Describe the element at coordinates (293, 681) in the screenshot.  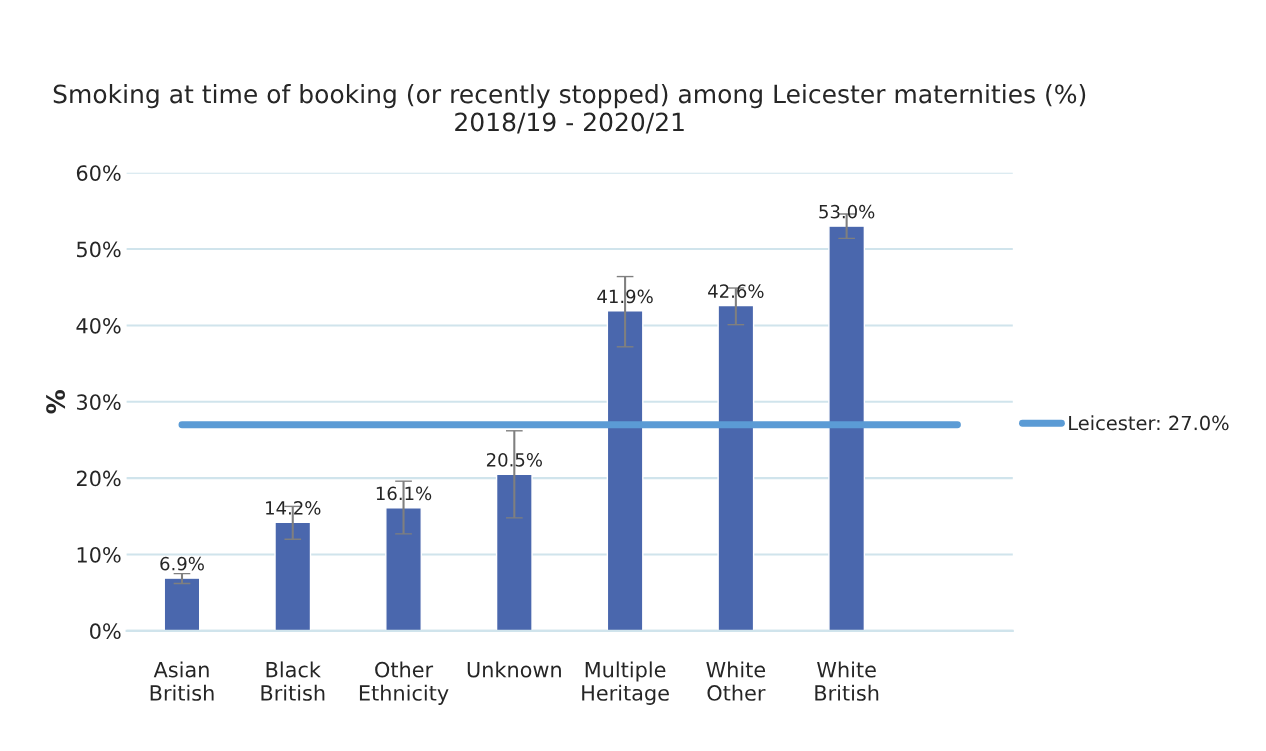
I see `x-tick-label: Black British` at that location.